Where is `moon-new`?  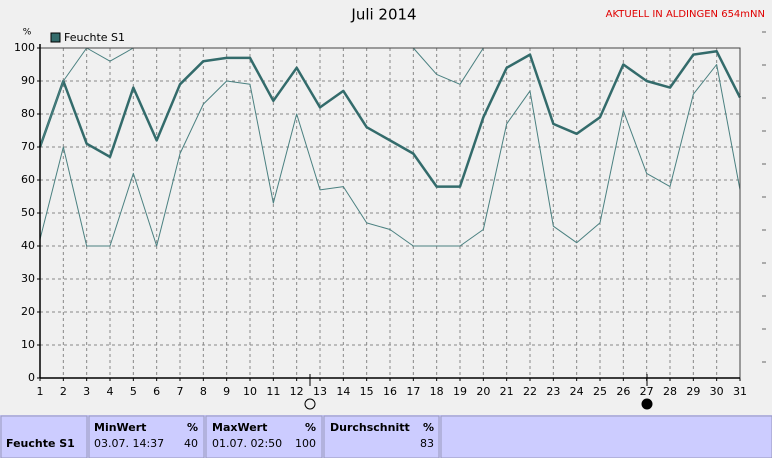 moon-new is located at coordinates (647, 404).